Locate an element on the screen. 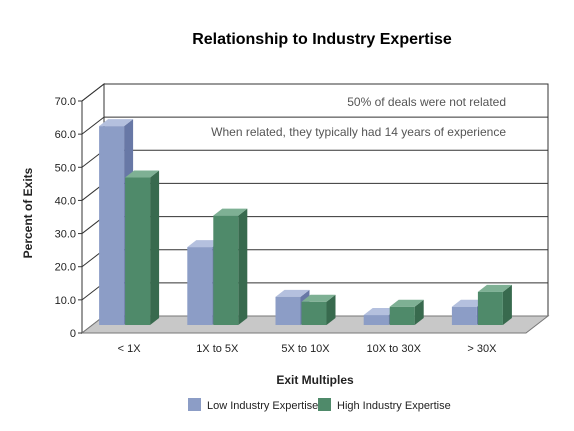  legend-label-high: High Industry Expertise is located at coordinates (394, 406).